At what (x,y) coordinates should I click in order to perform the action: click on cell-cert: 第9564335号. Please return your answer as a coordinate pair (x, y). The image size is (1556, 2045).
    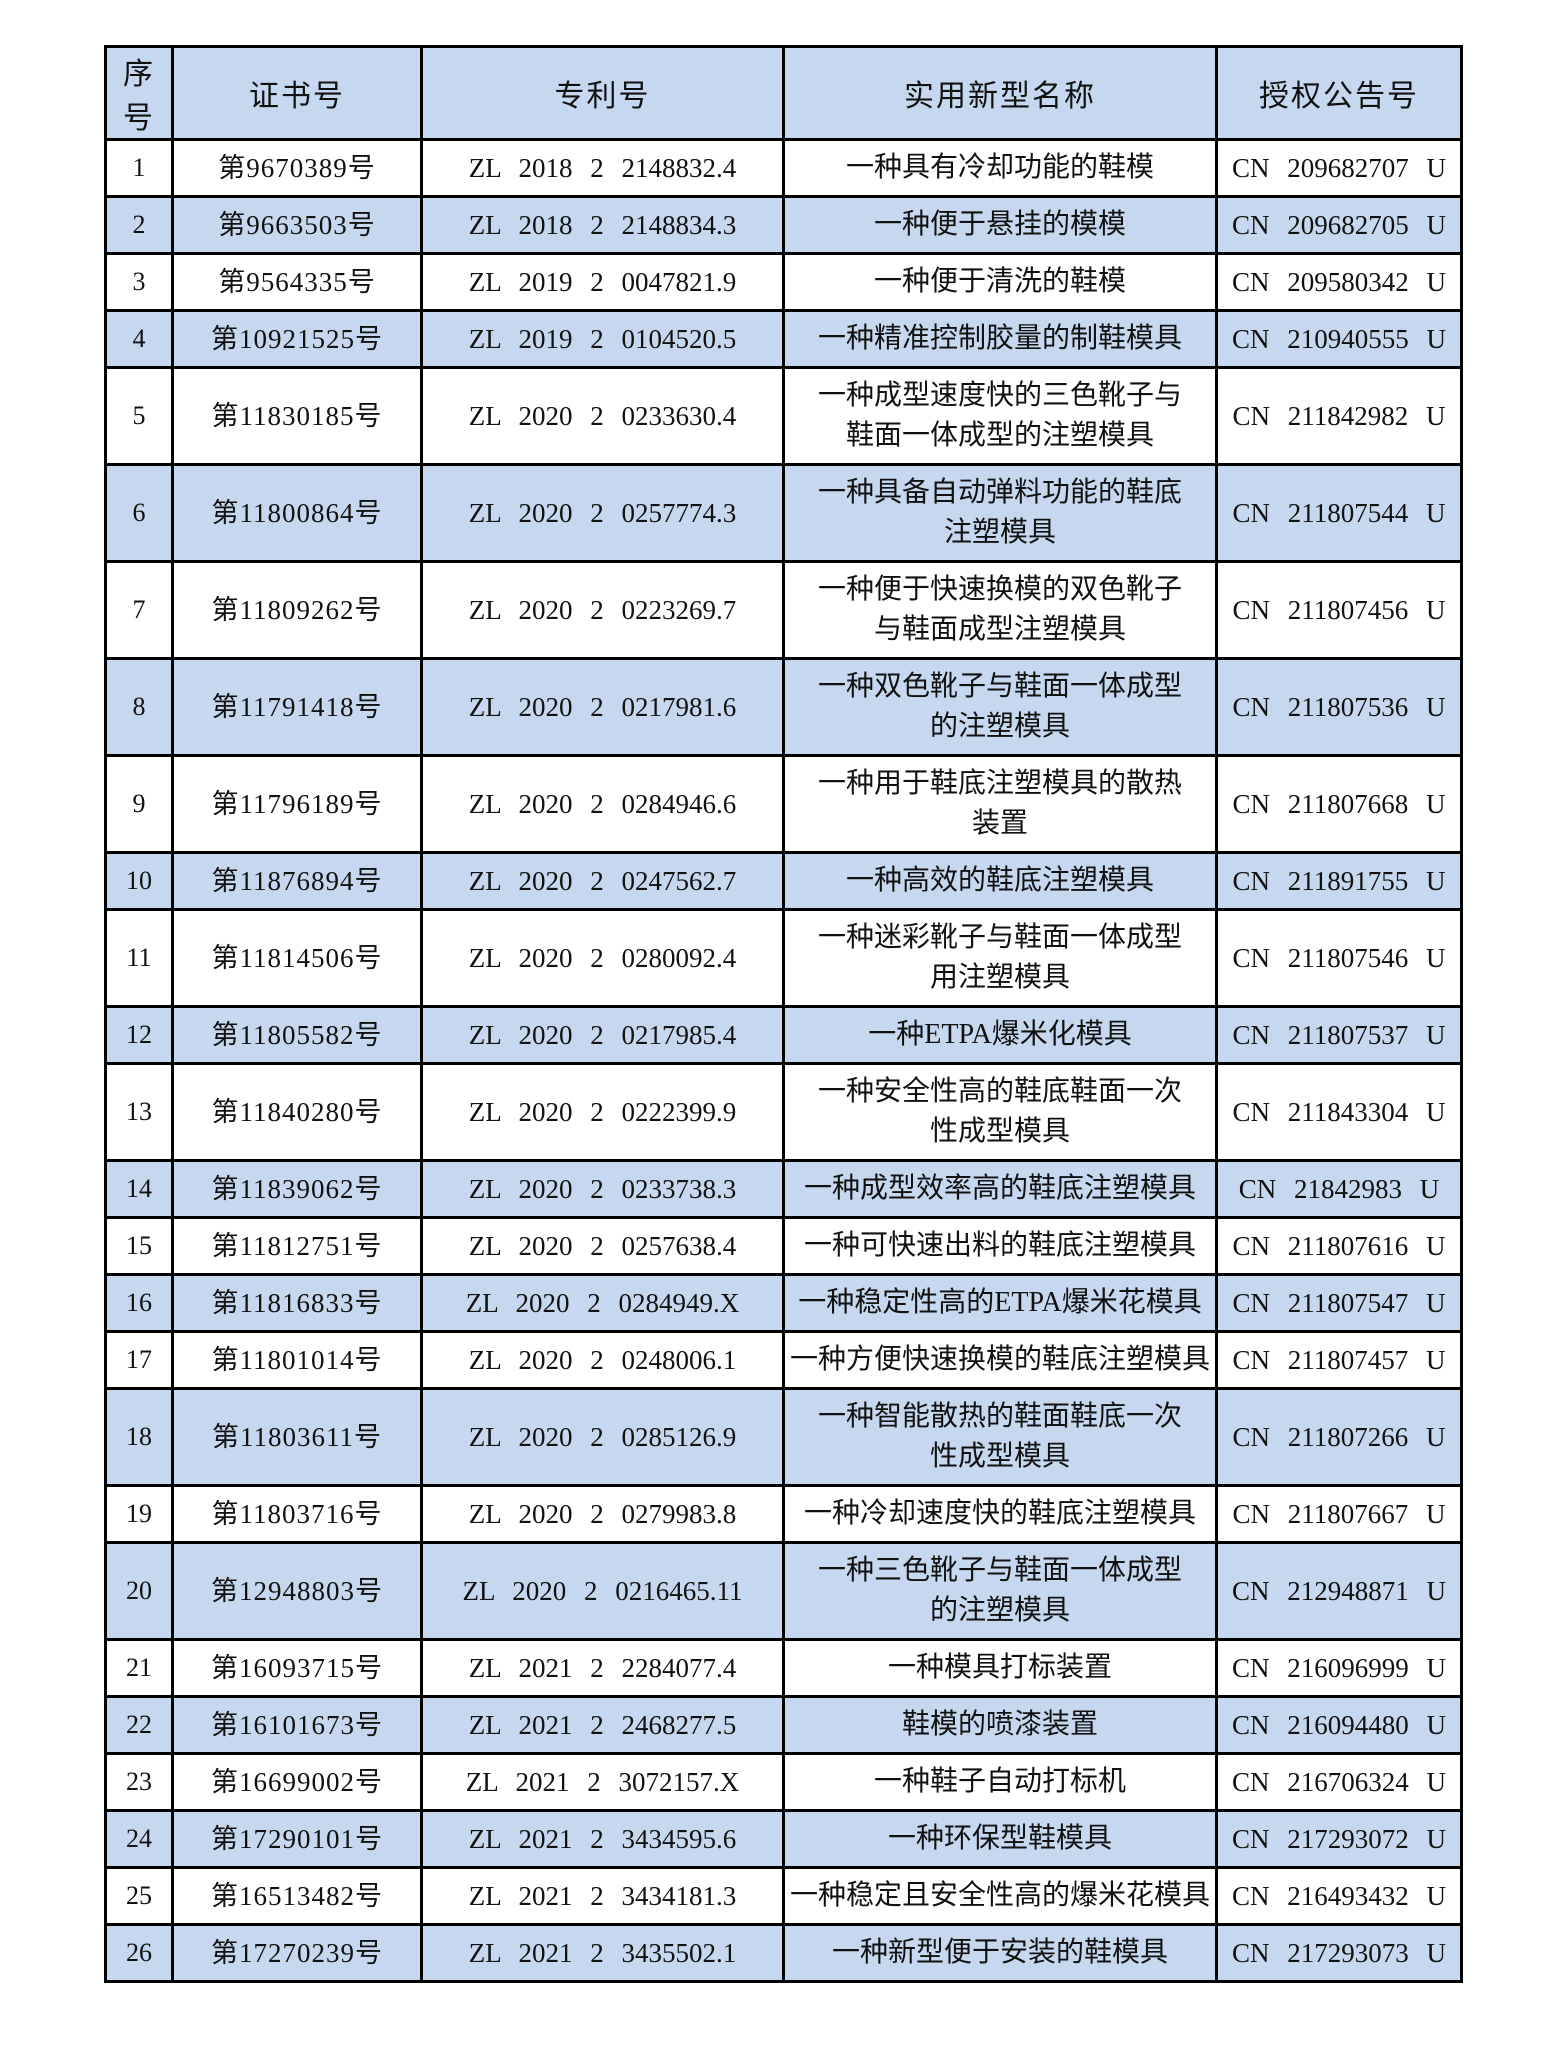
    Looking at the image, I should click on (297, 282).